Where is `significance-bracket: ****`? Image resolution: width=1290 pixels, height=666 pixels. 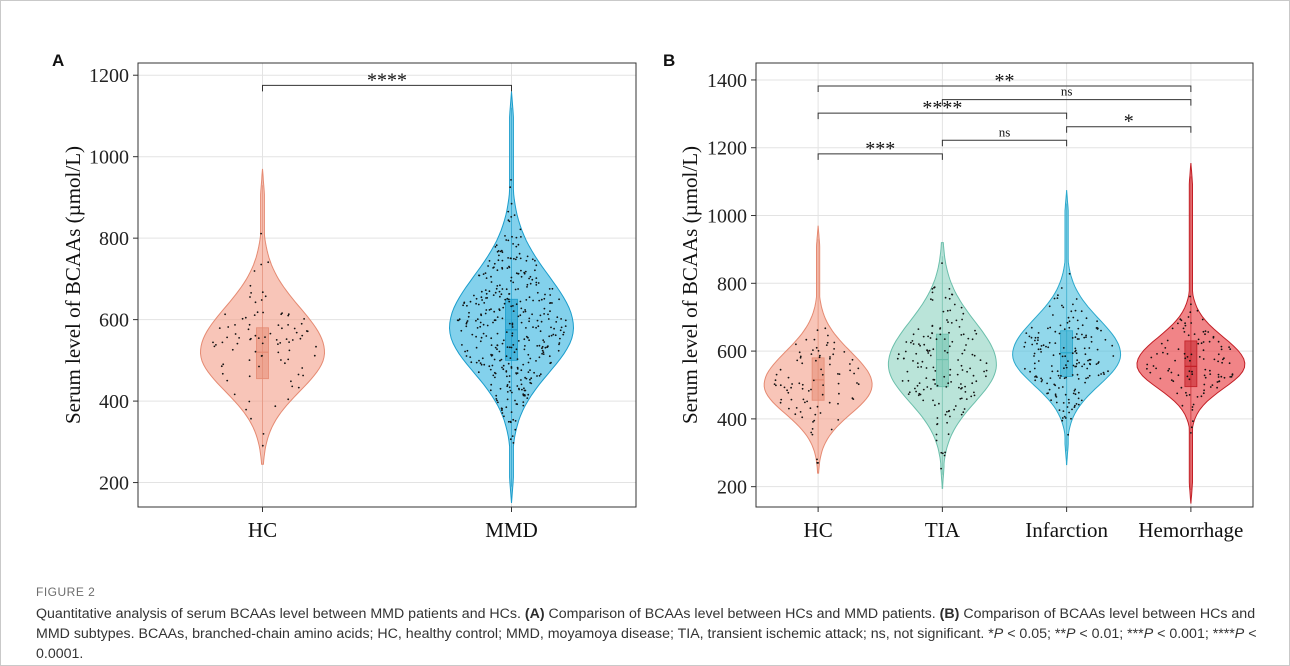 significance-bracket: **** is located at coordinates (387, 80).